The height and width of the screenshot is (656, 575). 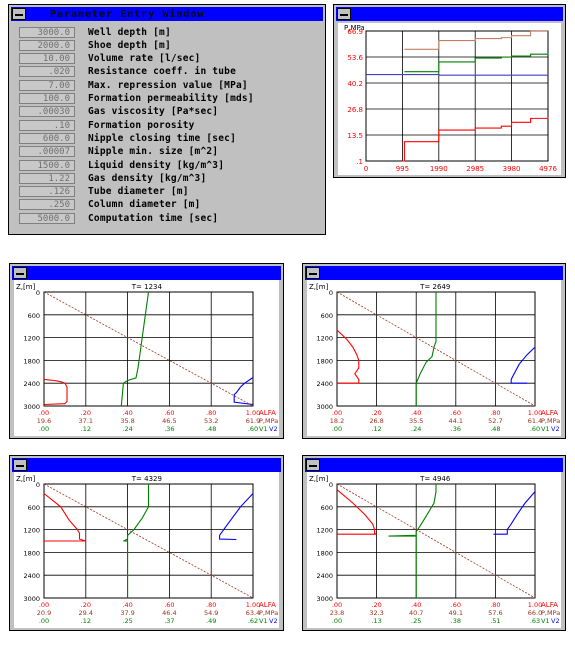 What do you see at coordinates (47, 138) in the screenshot?
I see `param-value-field: 600.0` at bounding box center [47, 138].